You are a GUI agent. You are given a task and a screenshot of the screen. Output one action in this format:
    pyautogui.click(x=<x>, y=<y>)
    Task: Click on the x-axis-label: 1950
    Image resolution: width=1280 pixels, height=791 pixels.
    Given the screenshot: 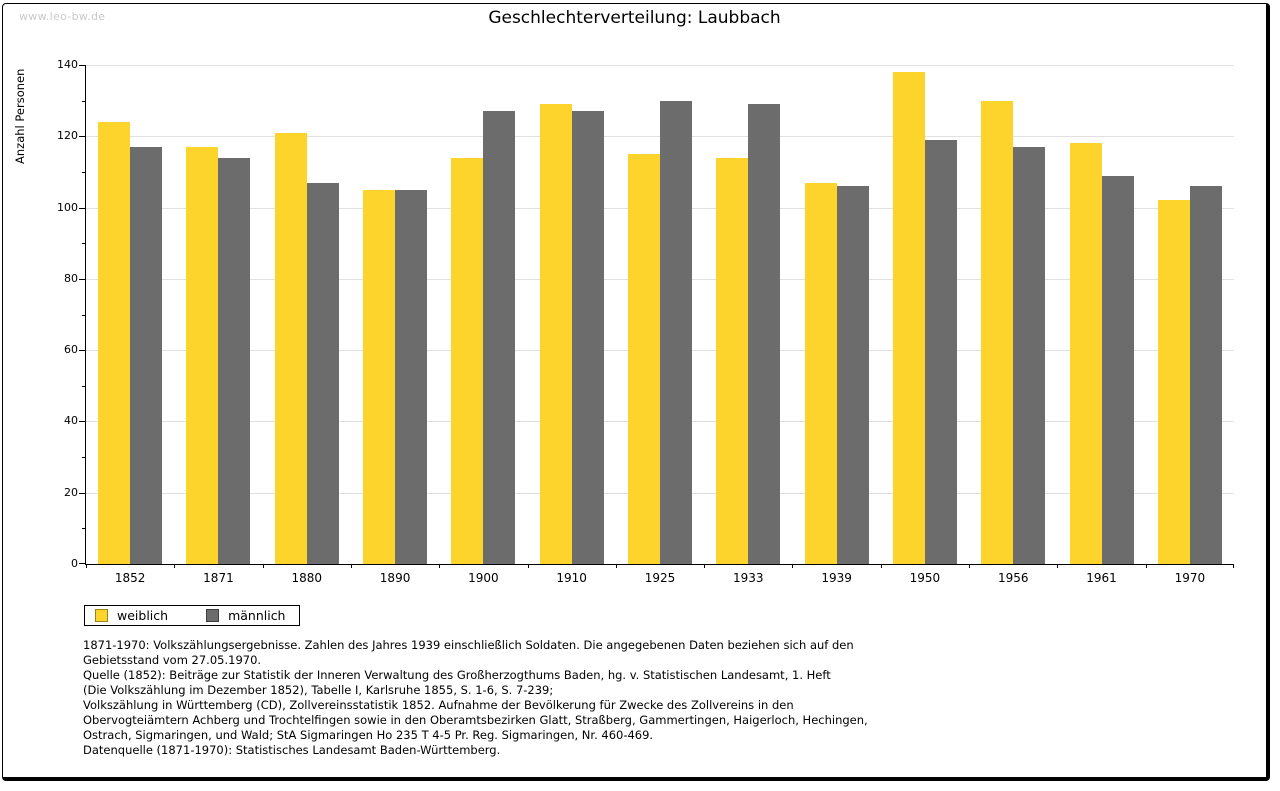 What is the action you would take?
    pyautogui.click(x=925, y=578)
    